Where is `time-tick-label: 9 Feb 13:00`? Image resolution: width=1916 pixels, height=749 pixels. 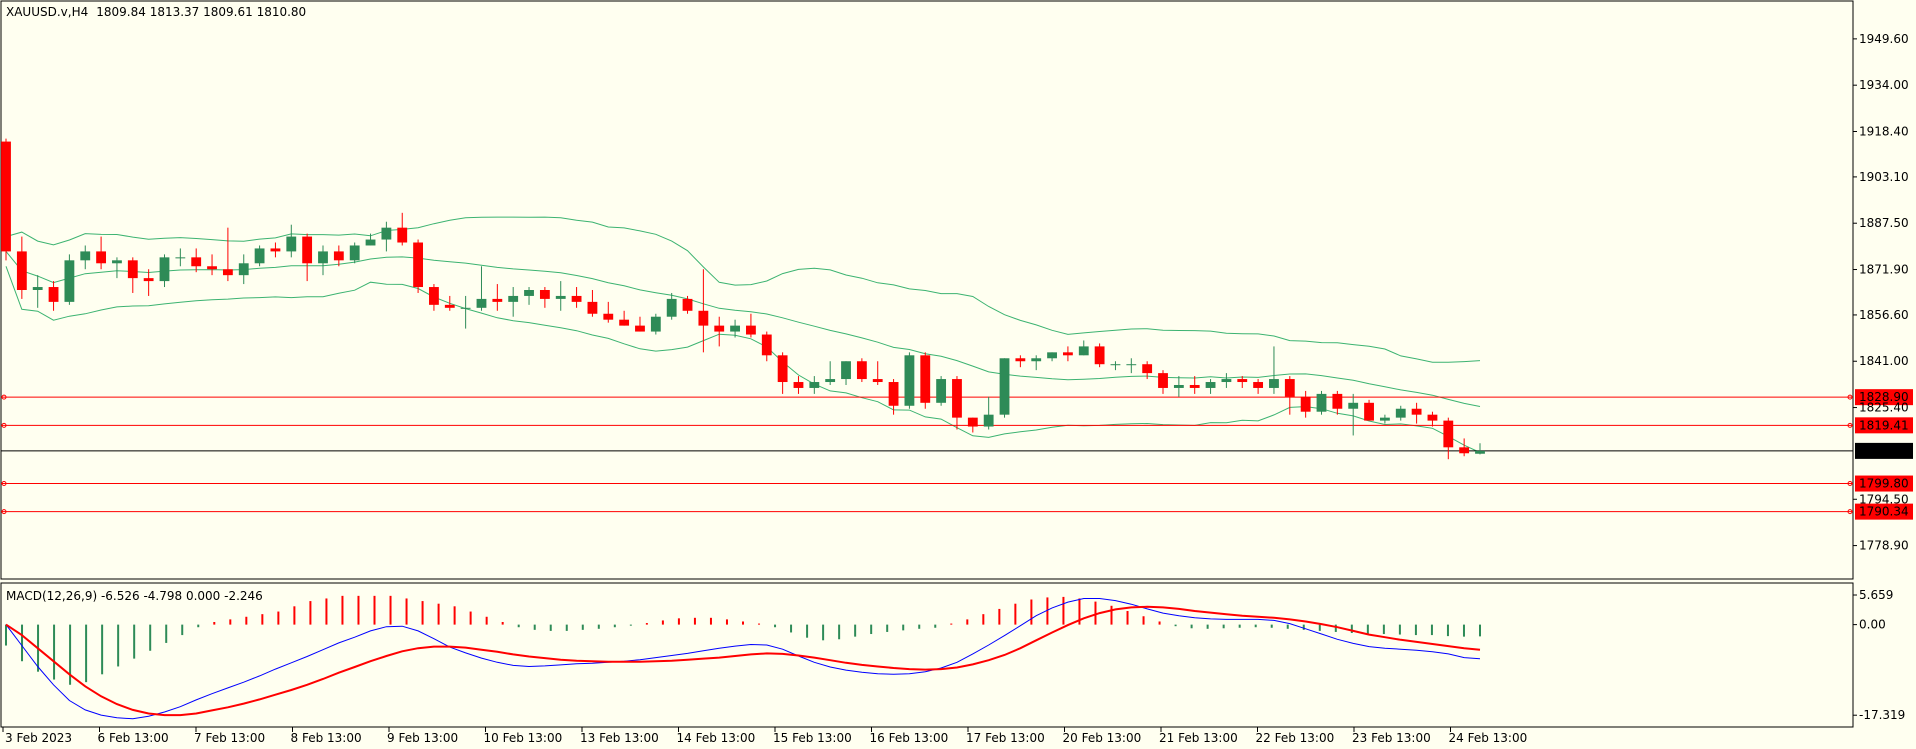
time-tick-label: 9 Feb 13:00 is located at coordinates (422, 738).